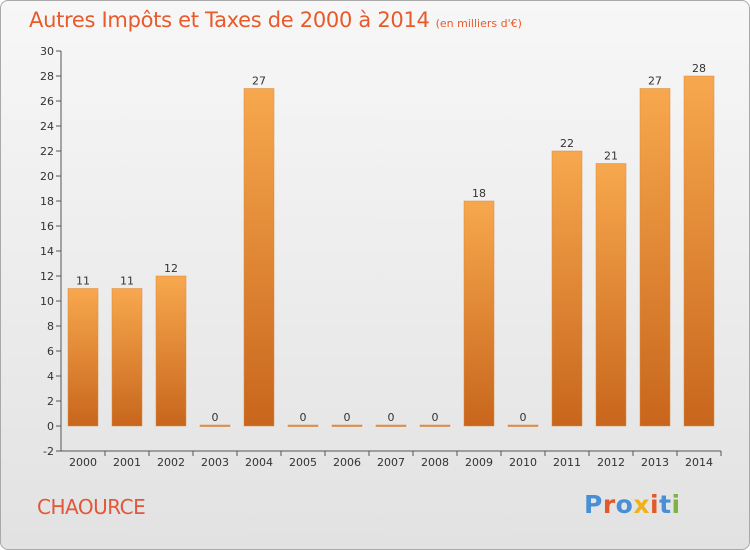  What do you see at coordinates (50, 376) in the screenshot?
I see `y-tick-label: 4` at bounding box center [50, 376].